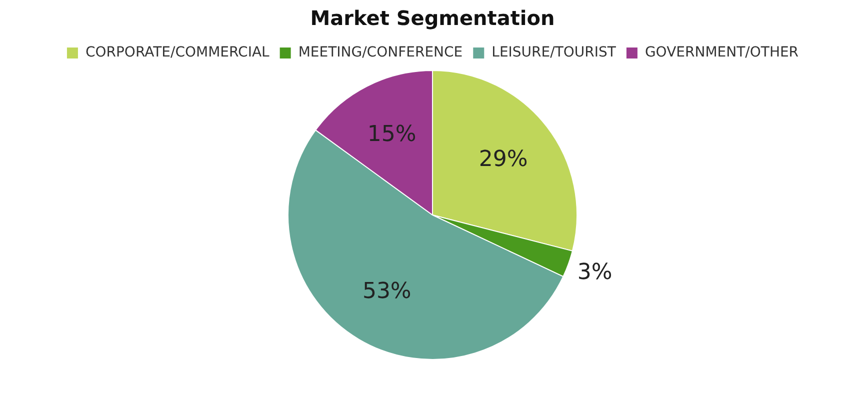 The image size is (865, 400). I want to click on data-label: 53%, so click(387, 291).